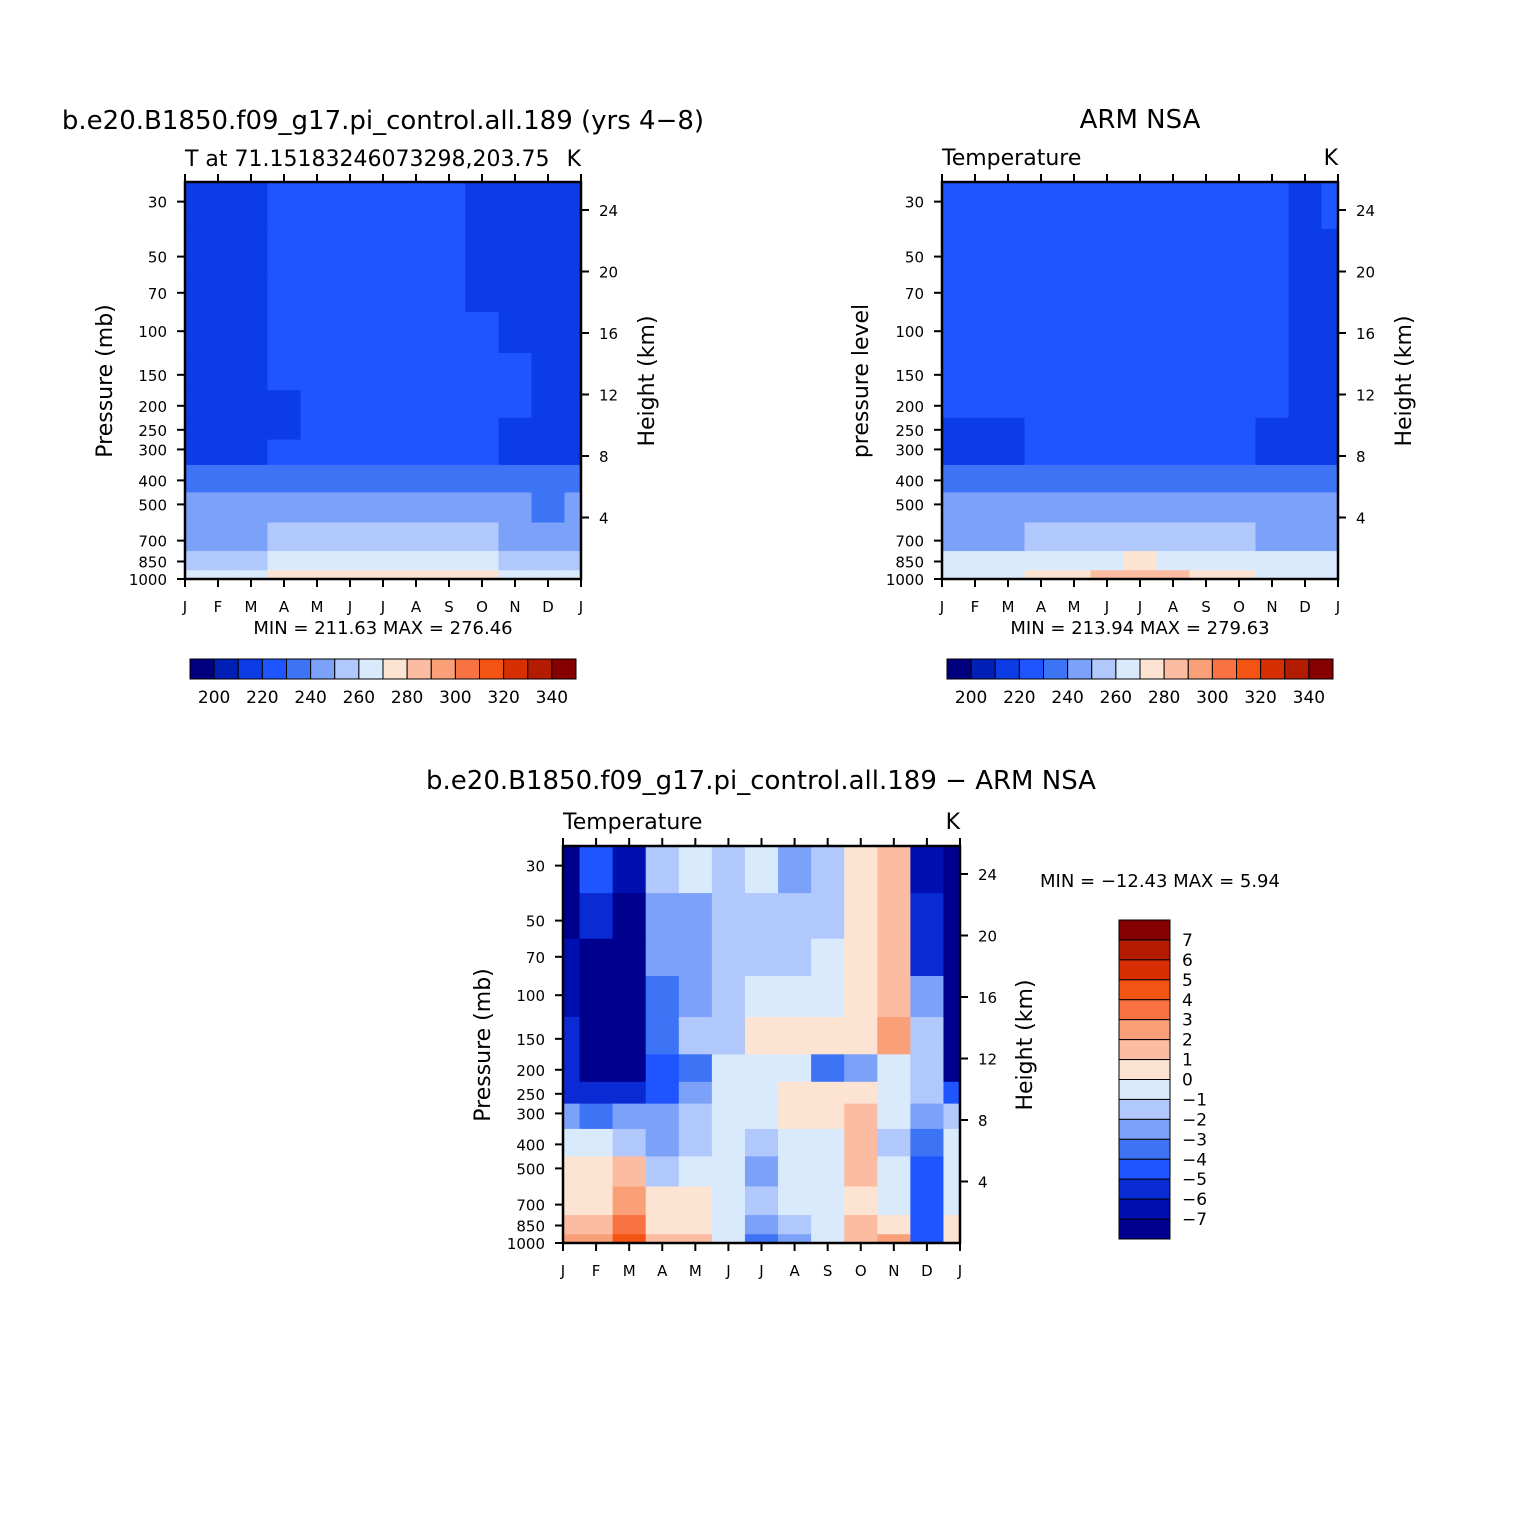 The width and height of the screenshot is (1524, 1524). What do you see at coordinates (1194, 1220) in the screenshot?
I see `colorbar-label: −7` at bounding box center [1194, 1220].